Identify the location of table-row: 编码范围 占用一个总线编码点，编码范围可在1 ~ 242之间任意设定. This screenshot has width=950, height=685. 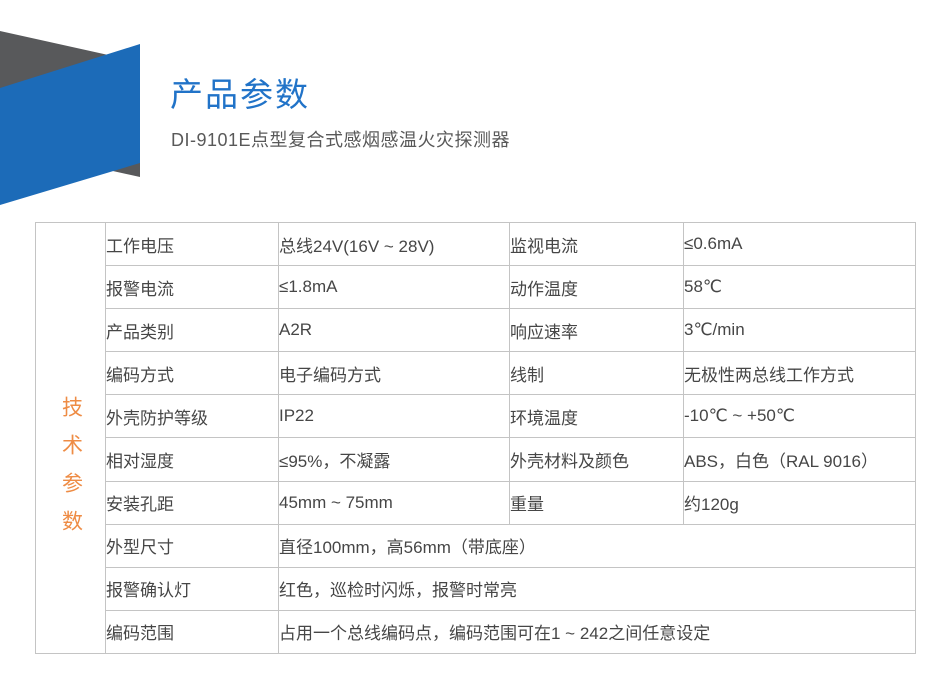
(476, 632).